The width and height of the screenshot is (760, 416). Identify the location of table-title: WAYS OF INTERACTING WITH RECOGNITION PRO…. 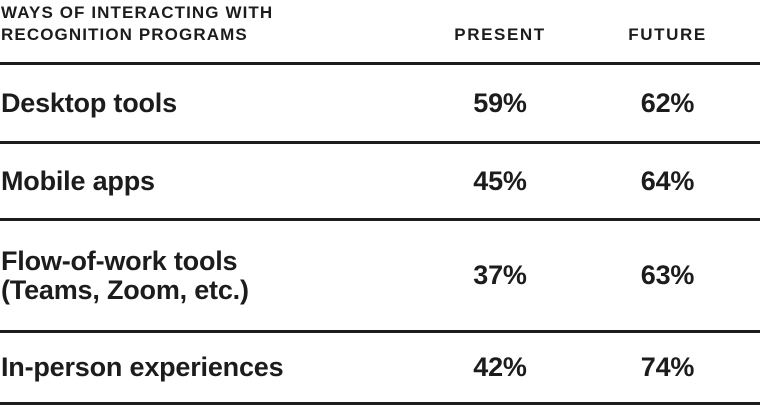
(212, 23).